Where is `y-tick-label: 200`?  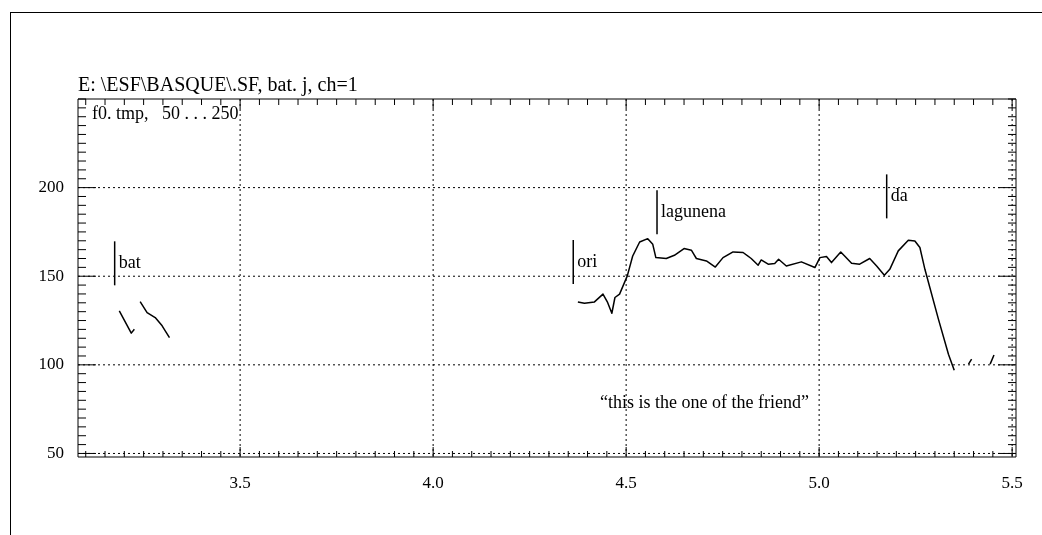
y-tick-label: 200 is located at coordinates (51, 187).